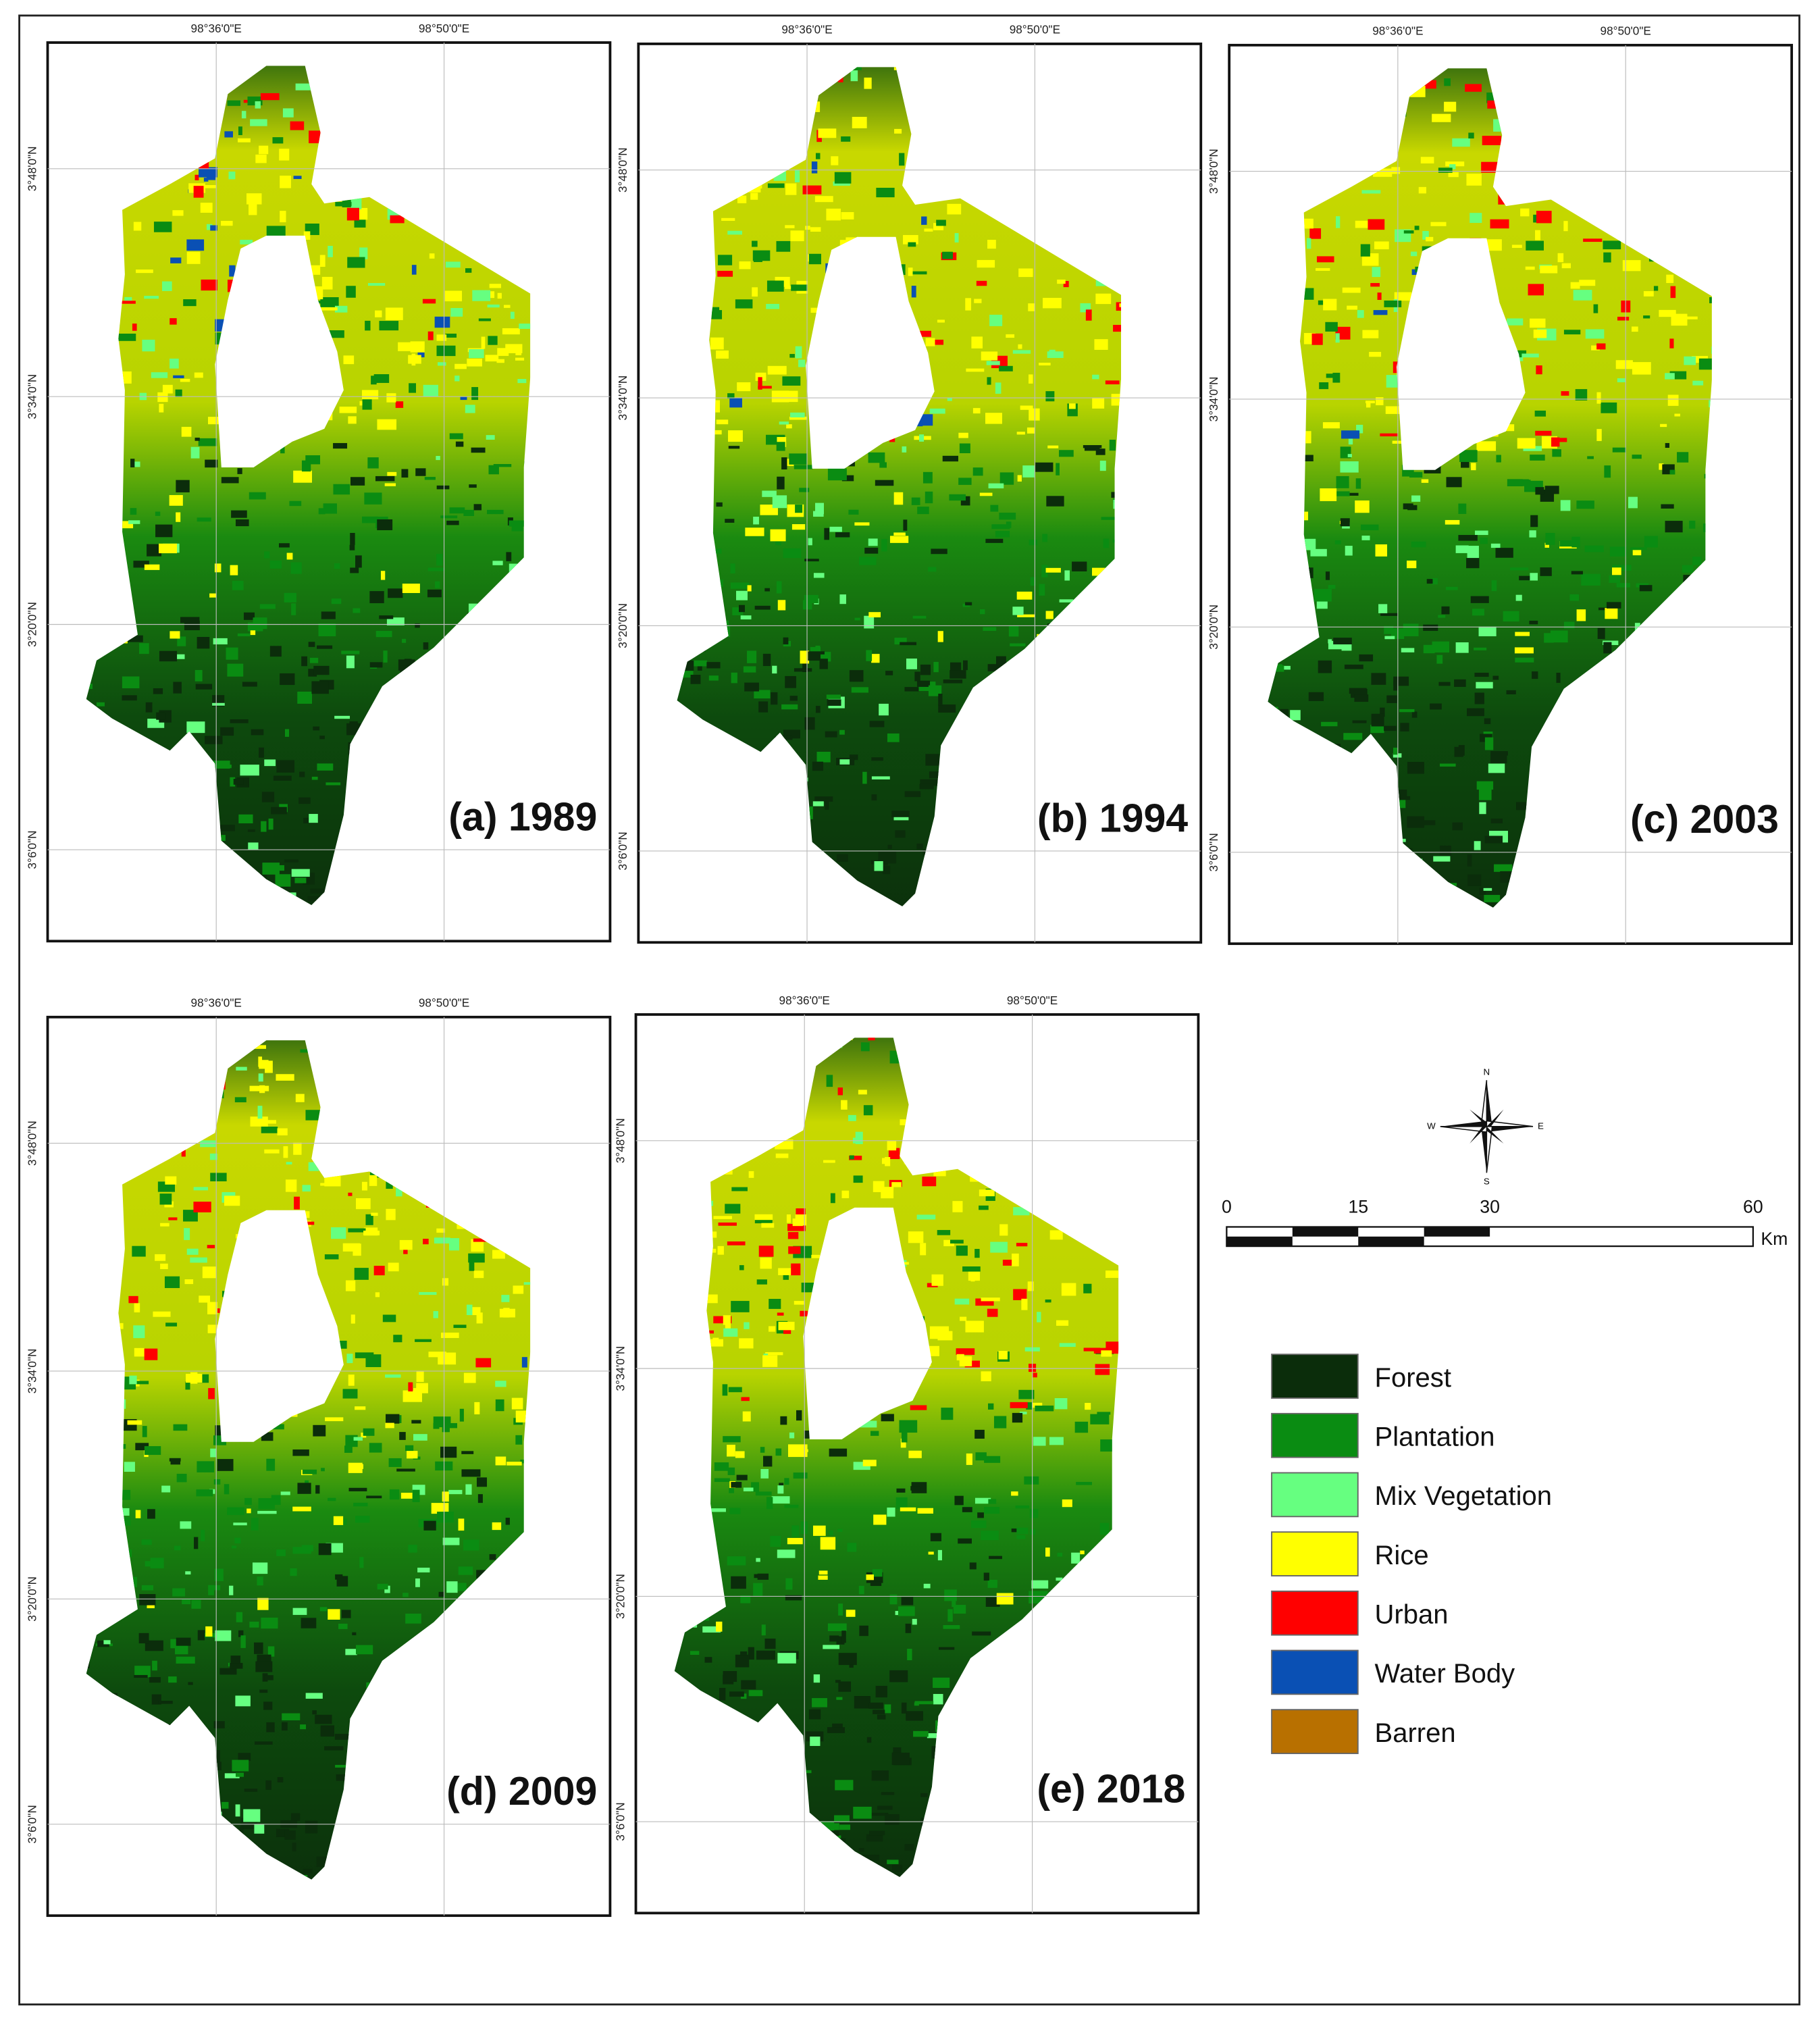 This screenshot has height=2029, width=1820. I want to click on arrow-half, so click(1509, 1129).